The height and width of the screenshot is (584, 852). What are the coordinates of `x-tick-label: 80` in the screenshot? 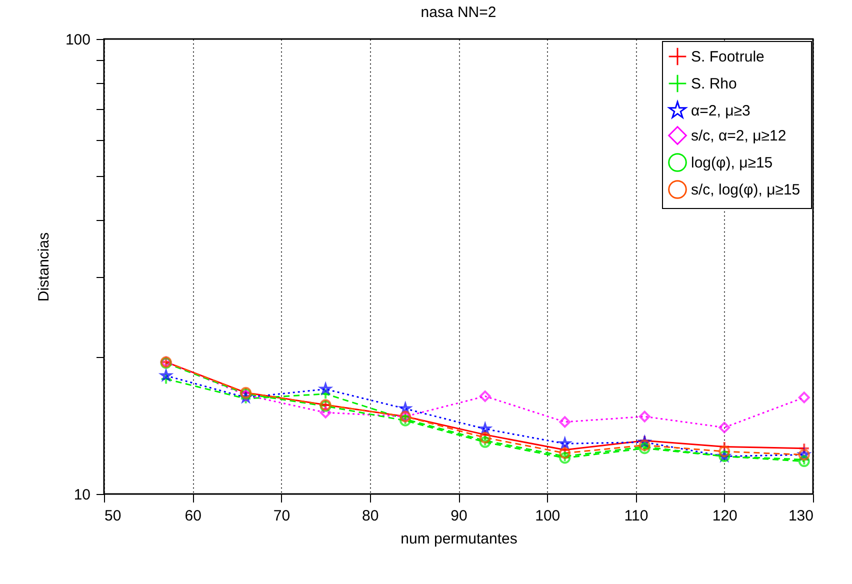 It's located at (370, 516).